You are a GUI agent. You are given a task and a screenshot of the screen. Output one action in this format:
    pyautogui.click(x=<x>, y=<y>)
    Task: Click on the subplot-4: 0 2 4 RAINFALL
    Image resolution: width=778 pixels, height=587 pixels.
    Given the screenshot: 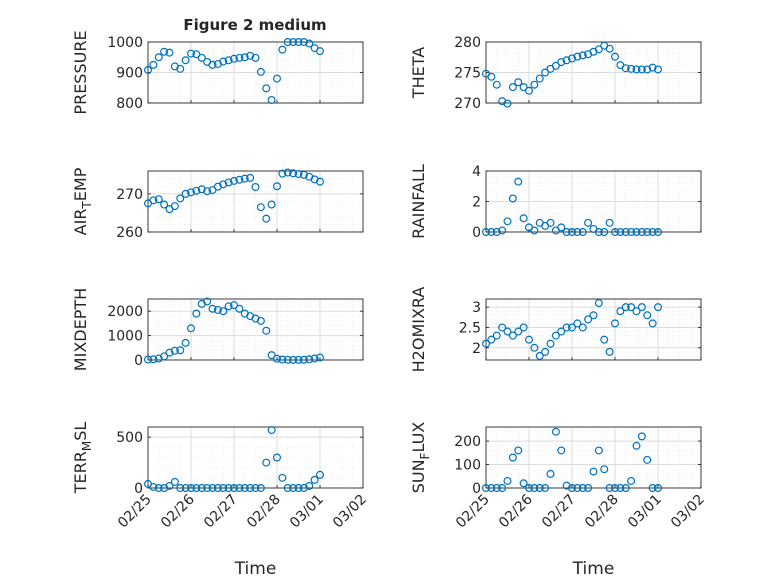 What is the action you would take?
    pyautogui.click(x=555, y=202)
    